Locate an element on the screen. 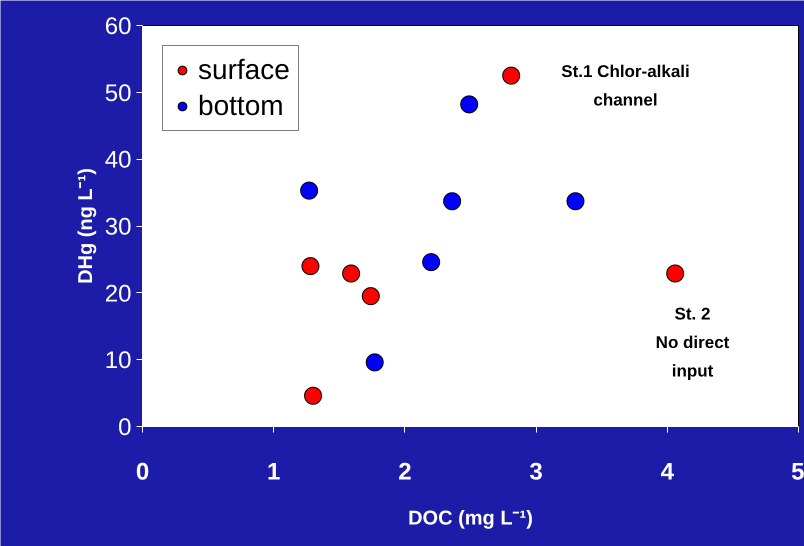  y-axis-title: DHg (ng L⁻¹) is located at coordinates (85, 226).